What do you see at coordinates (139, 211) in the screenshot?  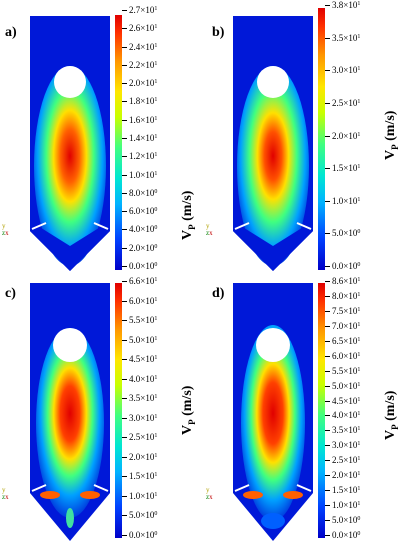 I see `colorbar-tick-label: 6.0×100` at bounding box center [139, 211].